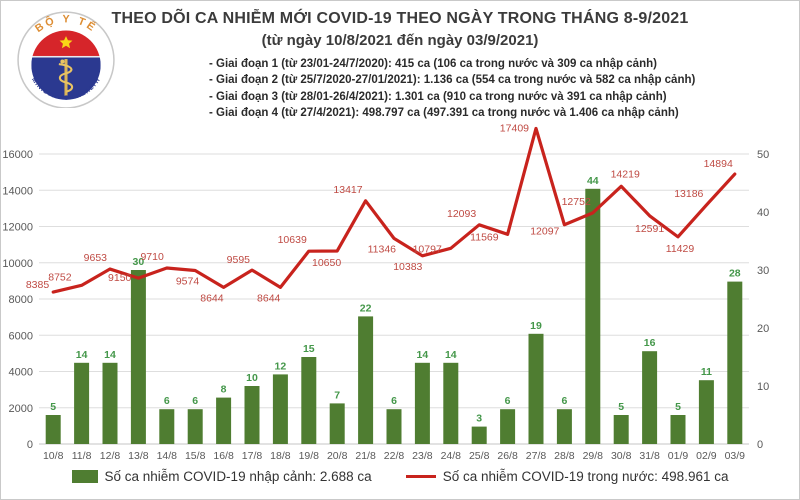  Describe the element at coordinates (120, 278) in the screenshot. I see `line-value-label: 9150` at that location.